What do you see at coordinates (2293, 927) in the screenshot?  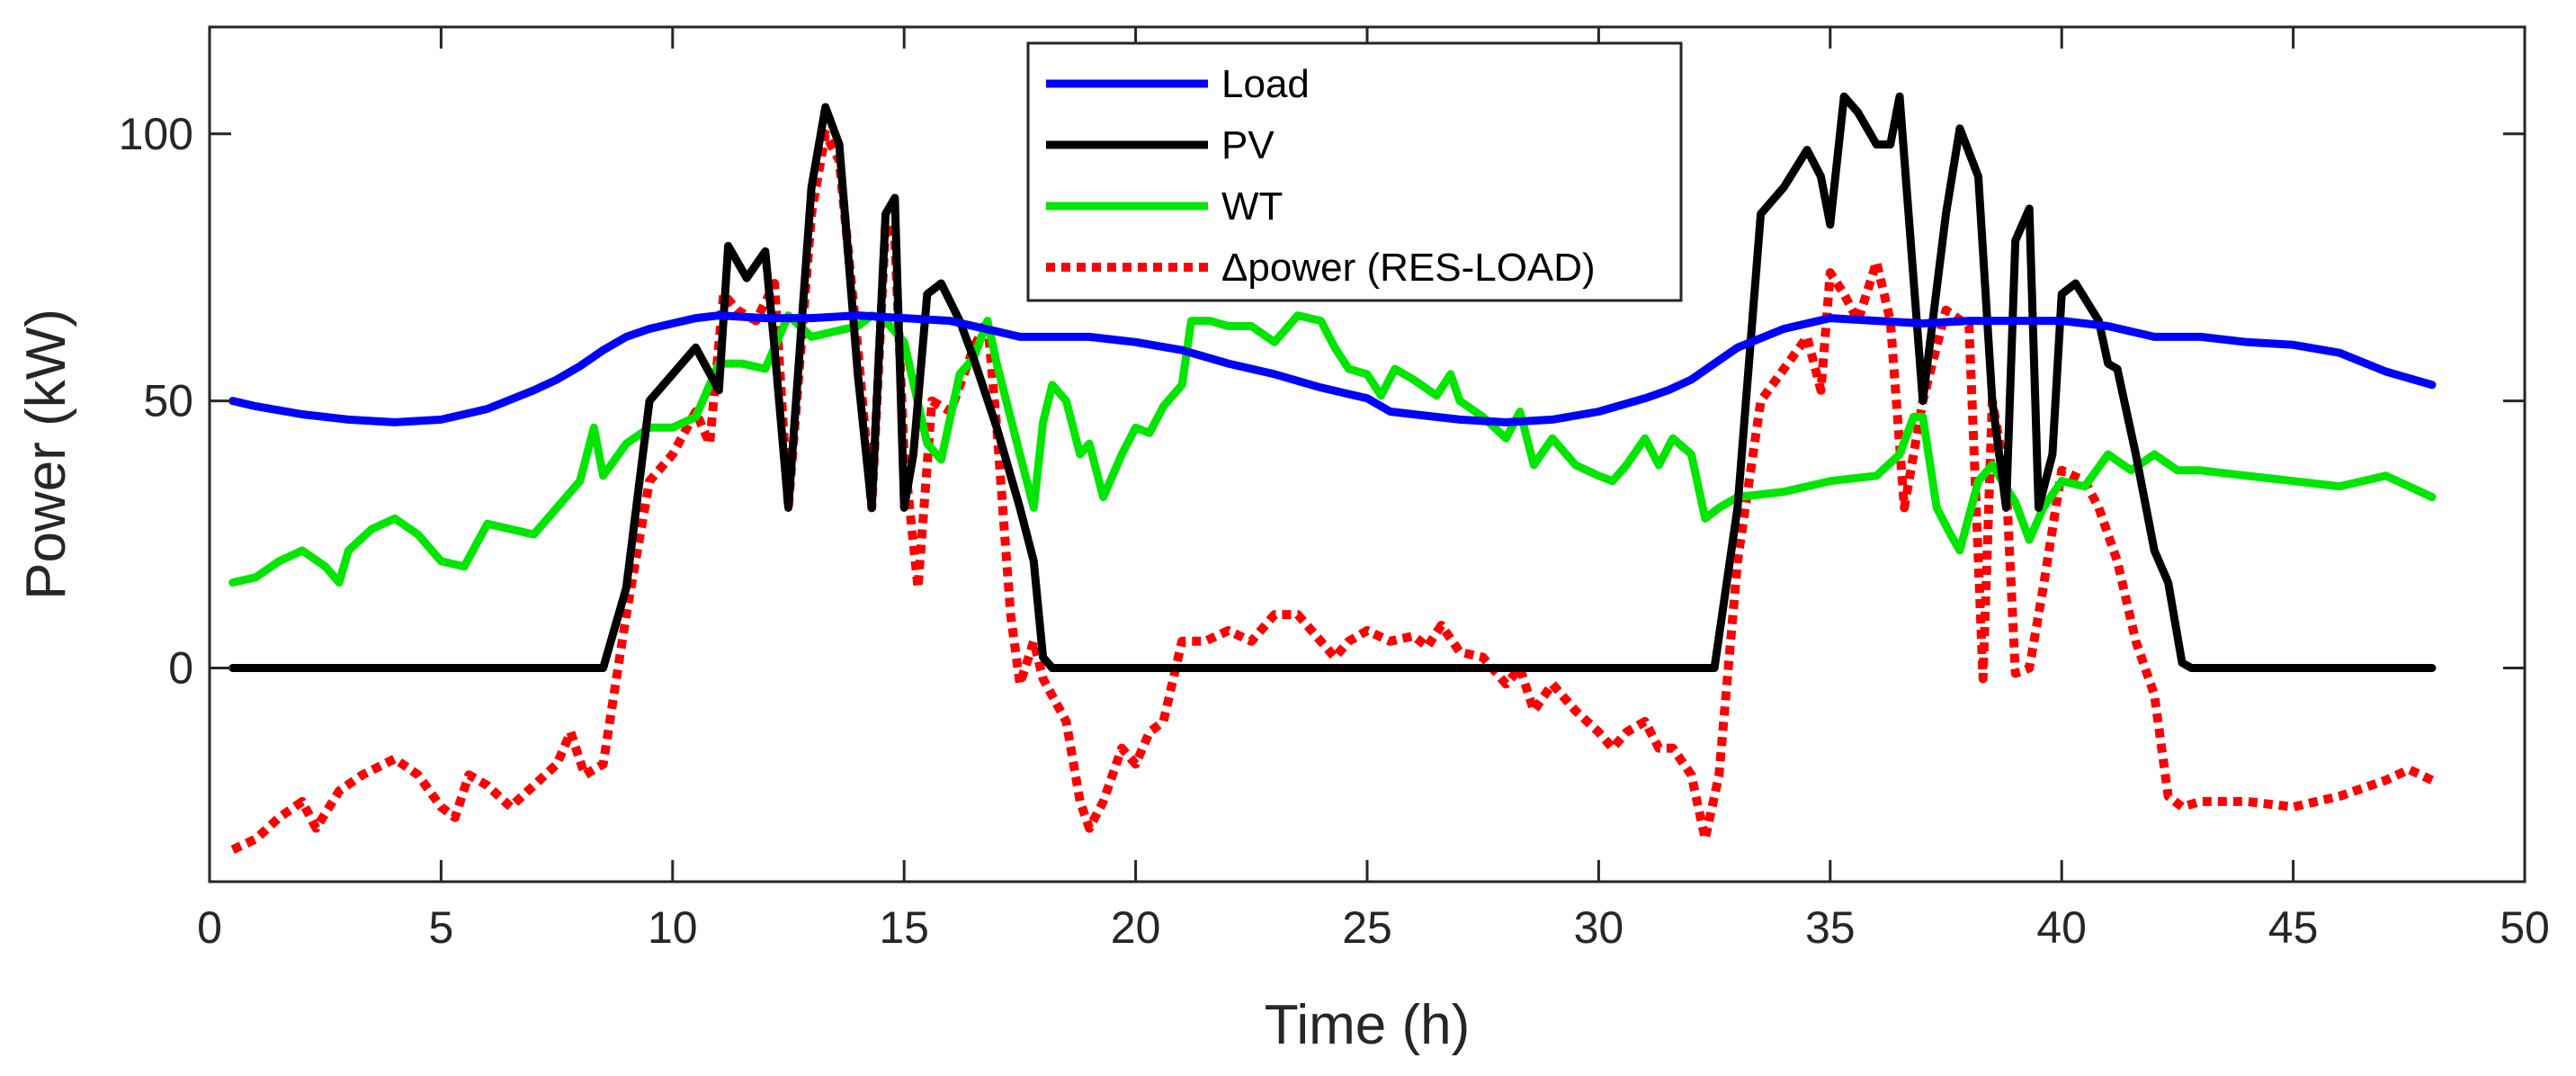 I see `x-tick-label: 45` at bounding box center [2293, 927].